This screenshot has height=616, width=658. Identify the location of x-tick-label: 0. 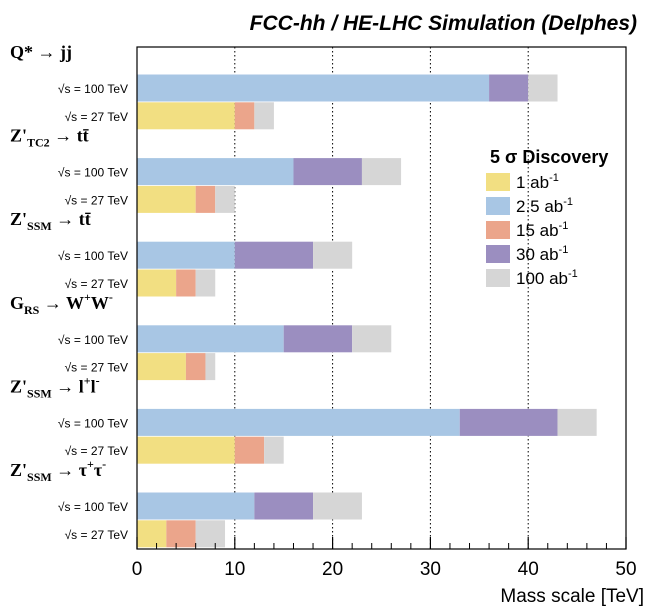
(137, 569).